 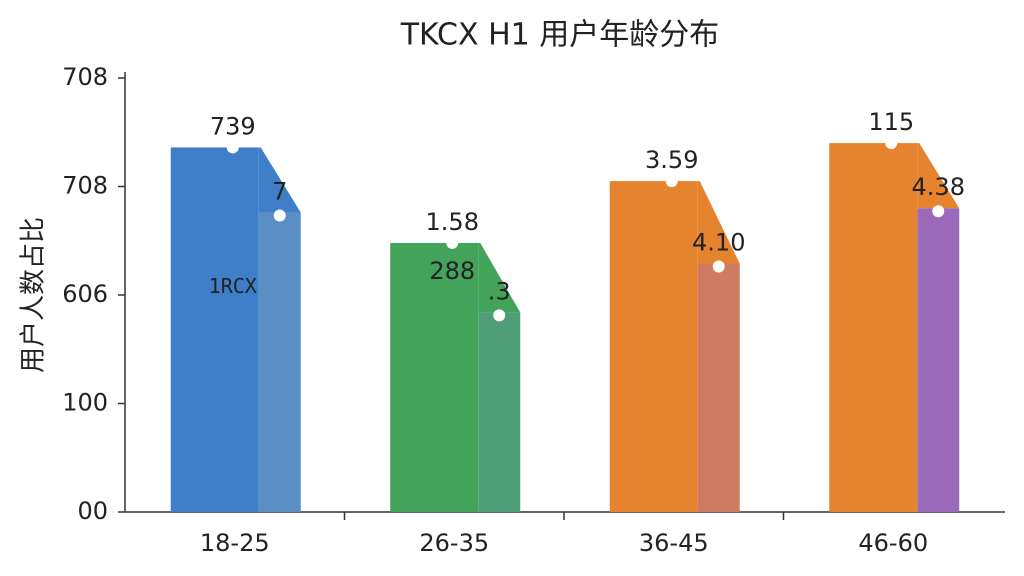 I want to click on y-tick-label: 100, so click(x=85, y=403).